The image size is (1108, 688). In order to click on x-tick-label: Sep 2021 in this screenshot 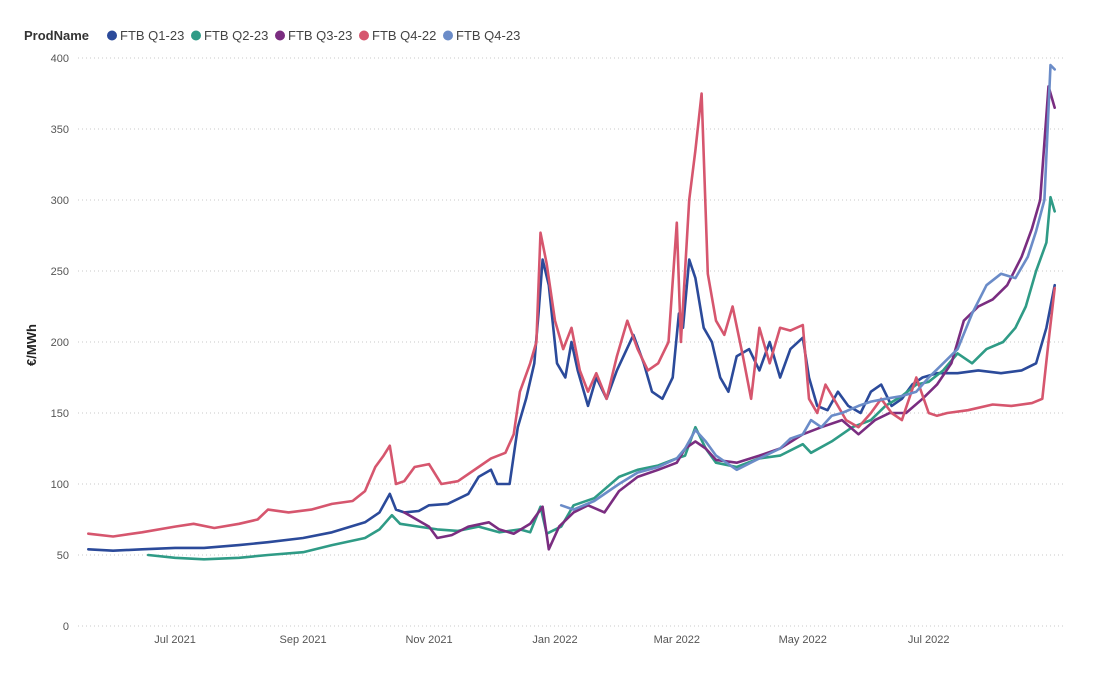, I will do `click(303, 640)`.